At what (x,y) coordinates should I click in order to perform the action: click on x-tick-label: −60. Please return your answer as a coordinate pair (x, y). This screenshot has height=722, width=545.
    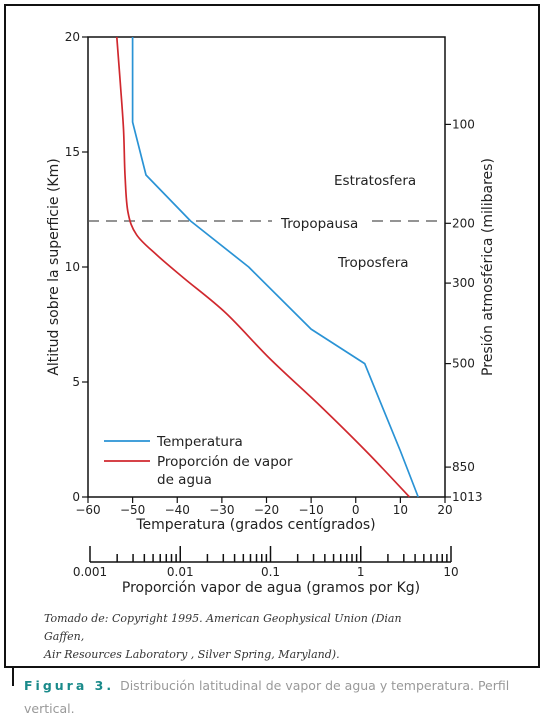
    Looking at the image, I should click on (87, 510).